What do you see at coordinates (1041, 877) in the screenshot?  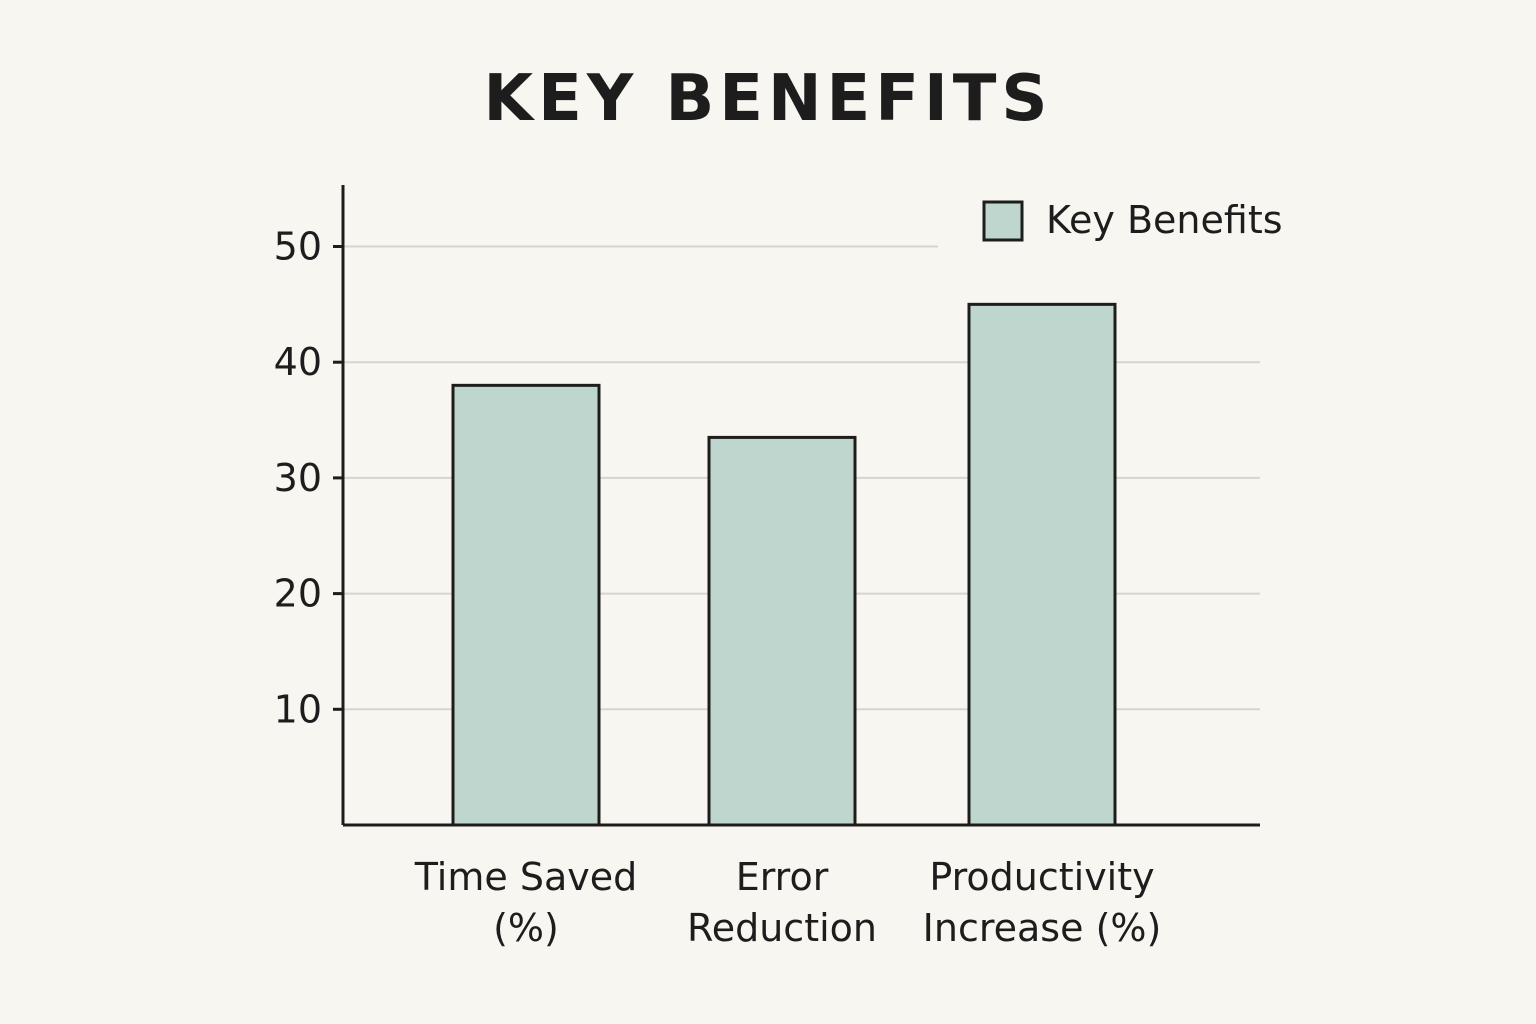 I see `category-label-line: Productivity` at bounding box center [1041, 877].